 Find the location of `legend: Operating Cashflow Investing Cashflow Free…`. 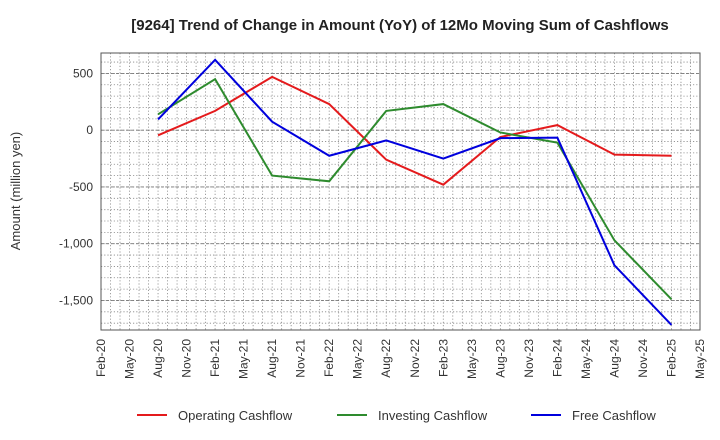

legend: Operating Cashflow Investing Cashflow Free… is located at coordinates (396, 415).